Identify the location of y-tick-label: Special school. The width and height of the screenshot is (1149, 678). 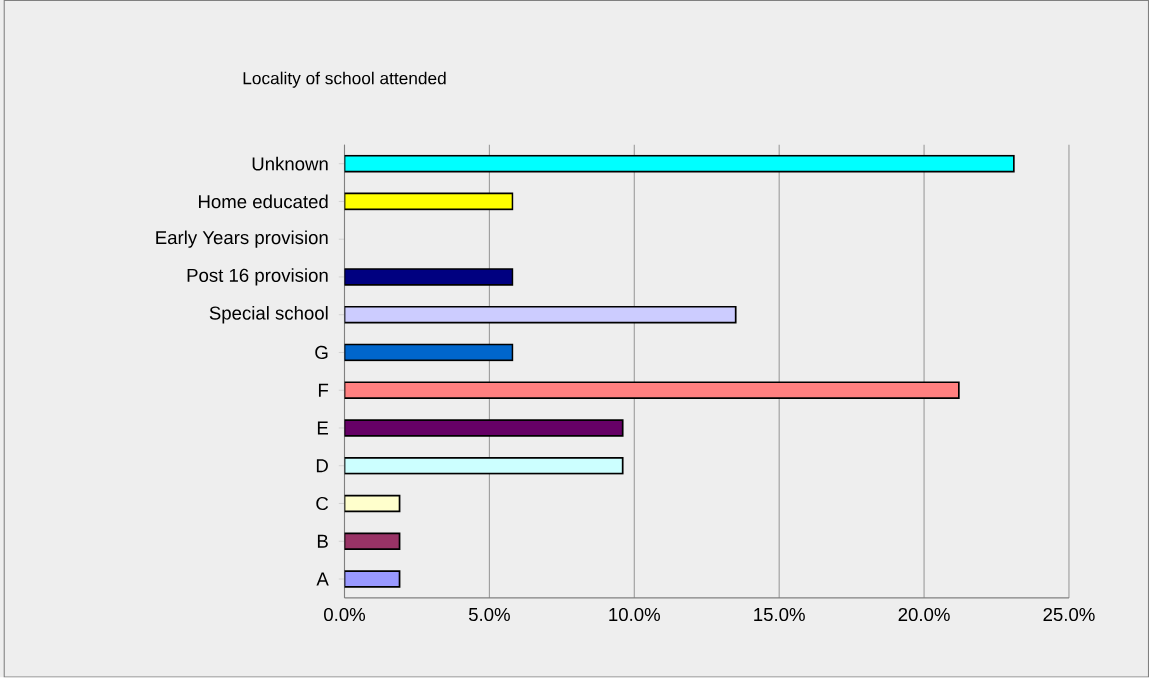
(268, 315).